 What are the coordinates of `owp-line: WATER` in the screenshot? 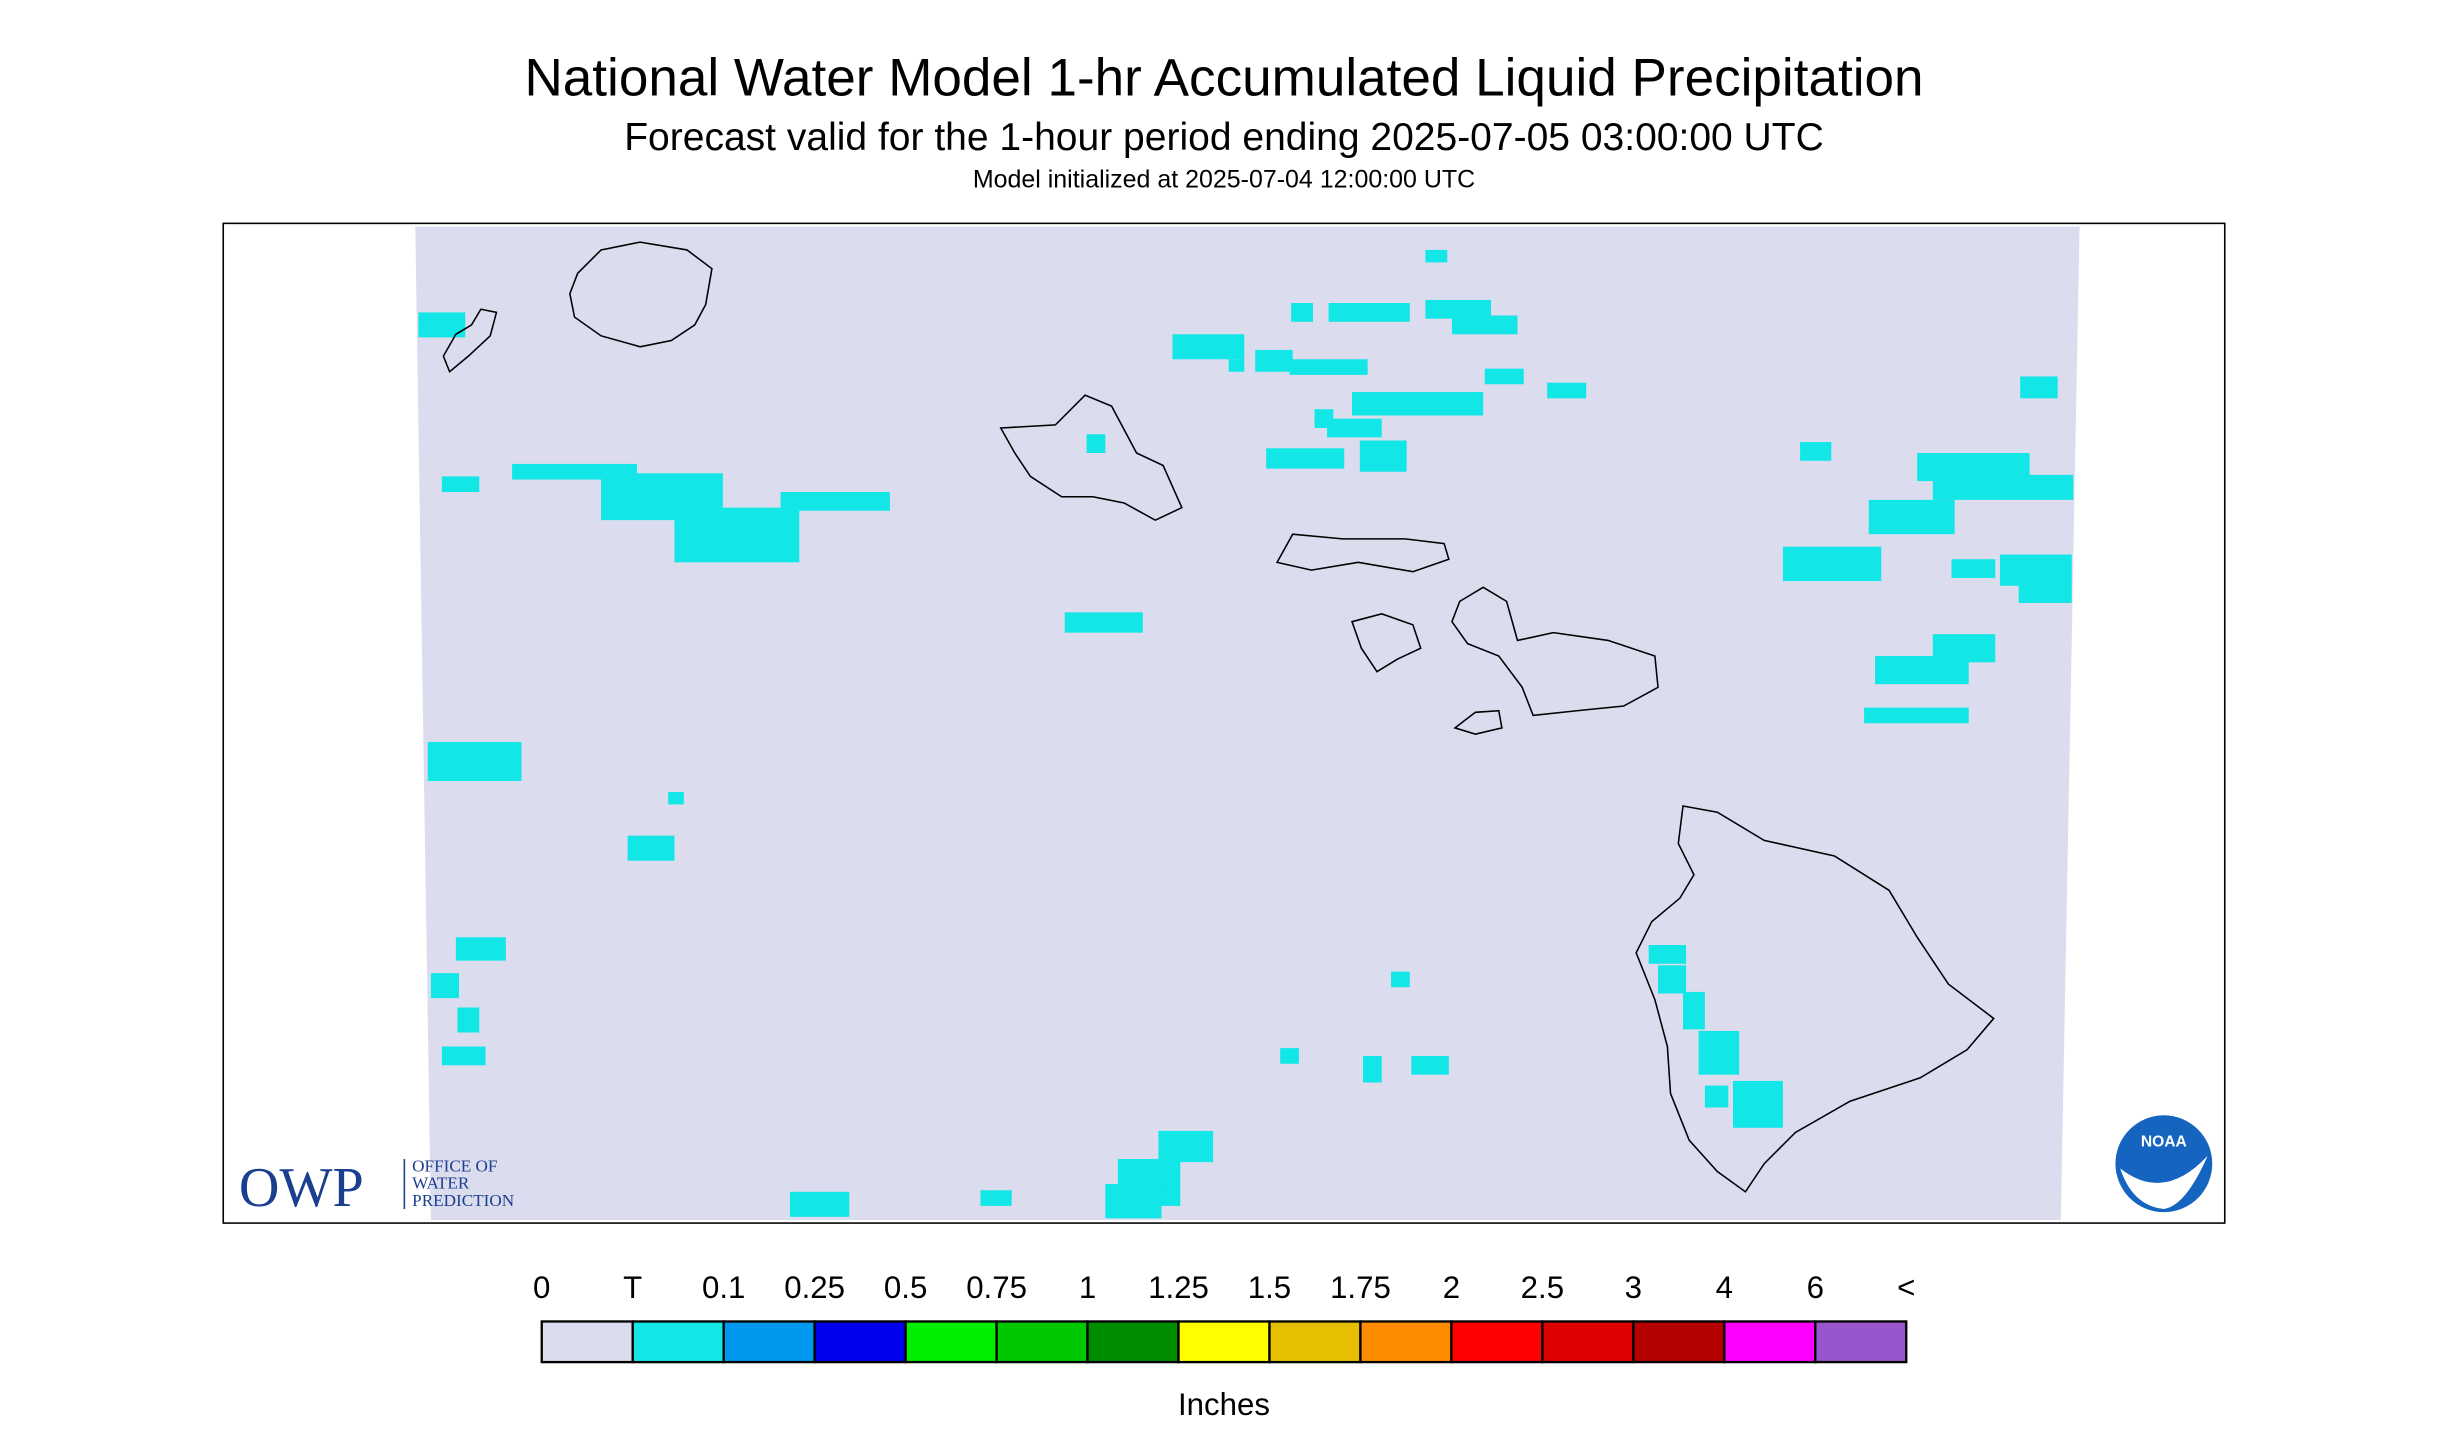 It's located at (441, 1183).